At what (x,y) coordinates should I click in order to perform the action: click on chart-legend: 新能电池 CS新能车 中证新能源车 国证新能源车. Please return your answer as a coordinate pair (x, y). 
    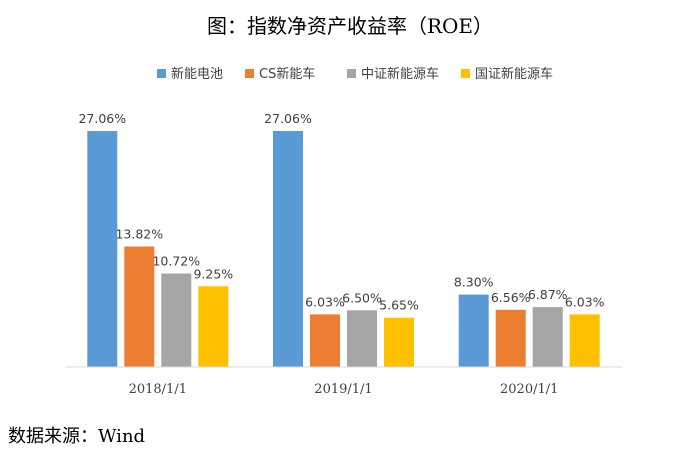
    Looking at the image, I should click on (355, 74).